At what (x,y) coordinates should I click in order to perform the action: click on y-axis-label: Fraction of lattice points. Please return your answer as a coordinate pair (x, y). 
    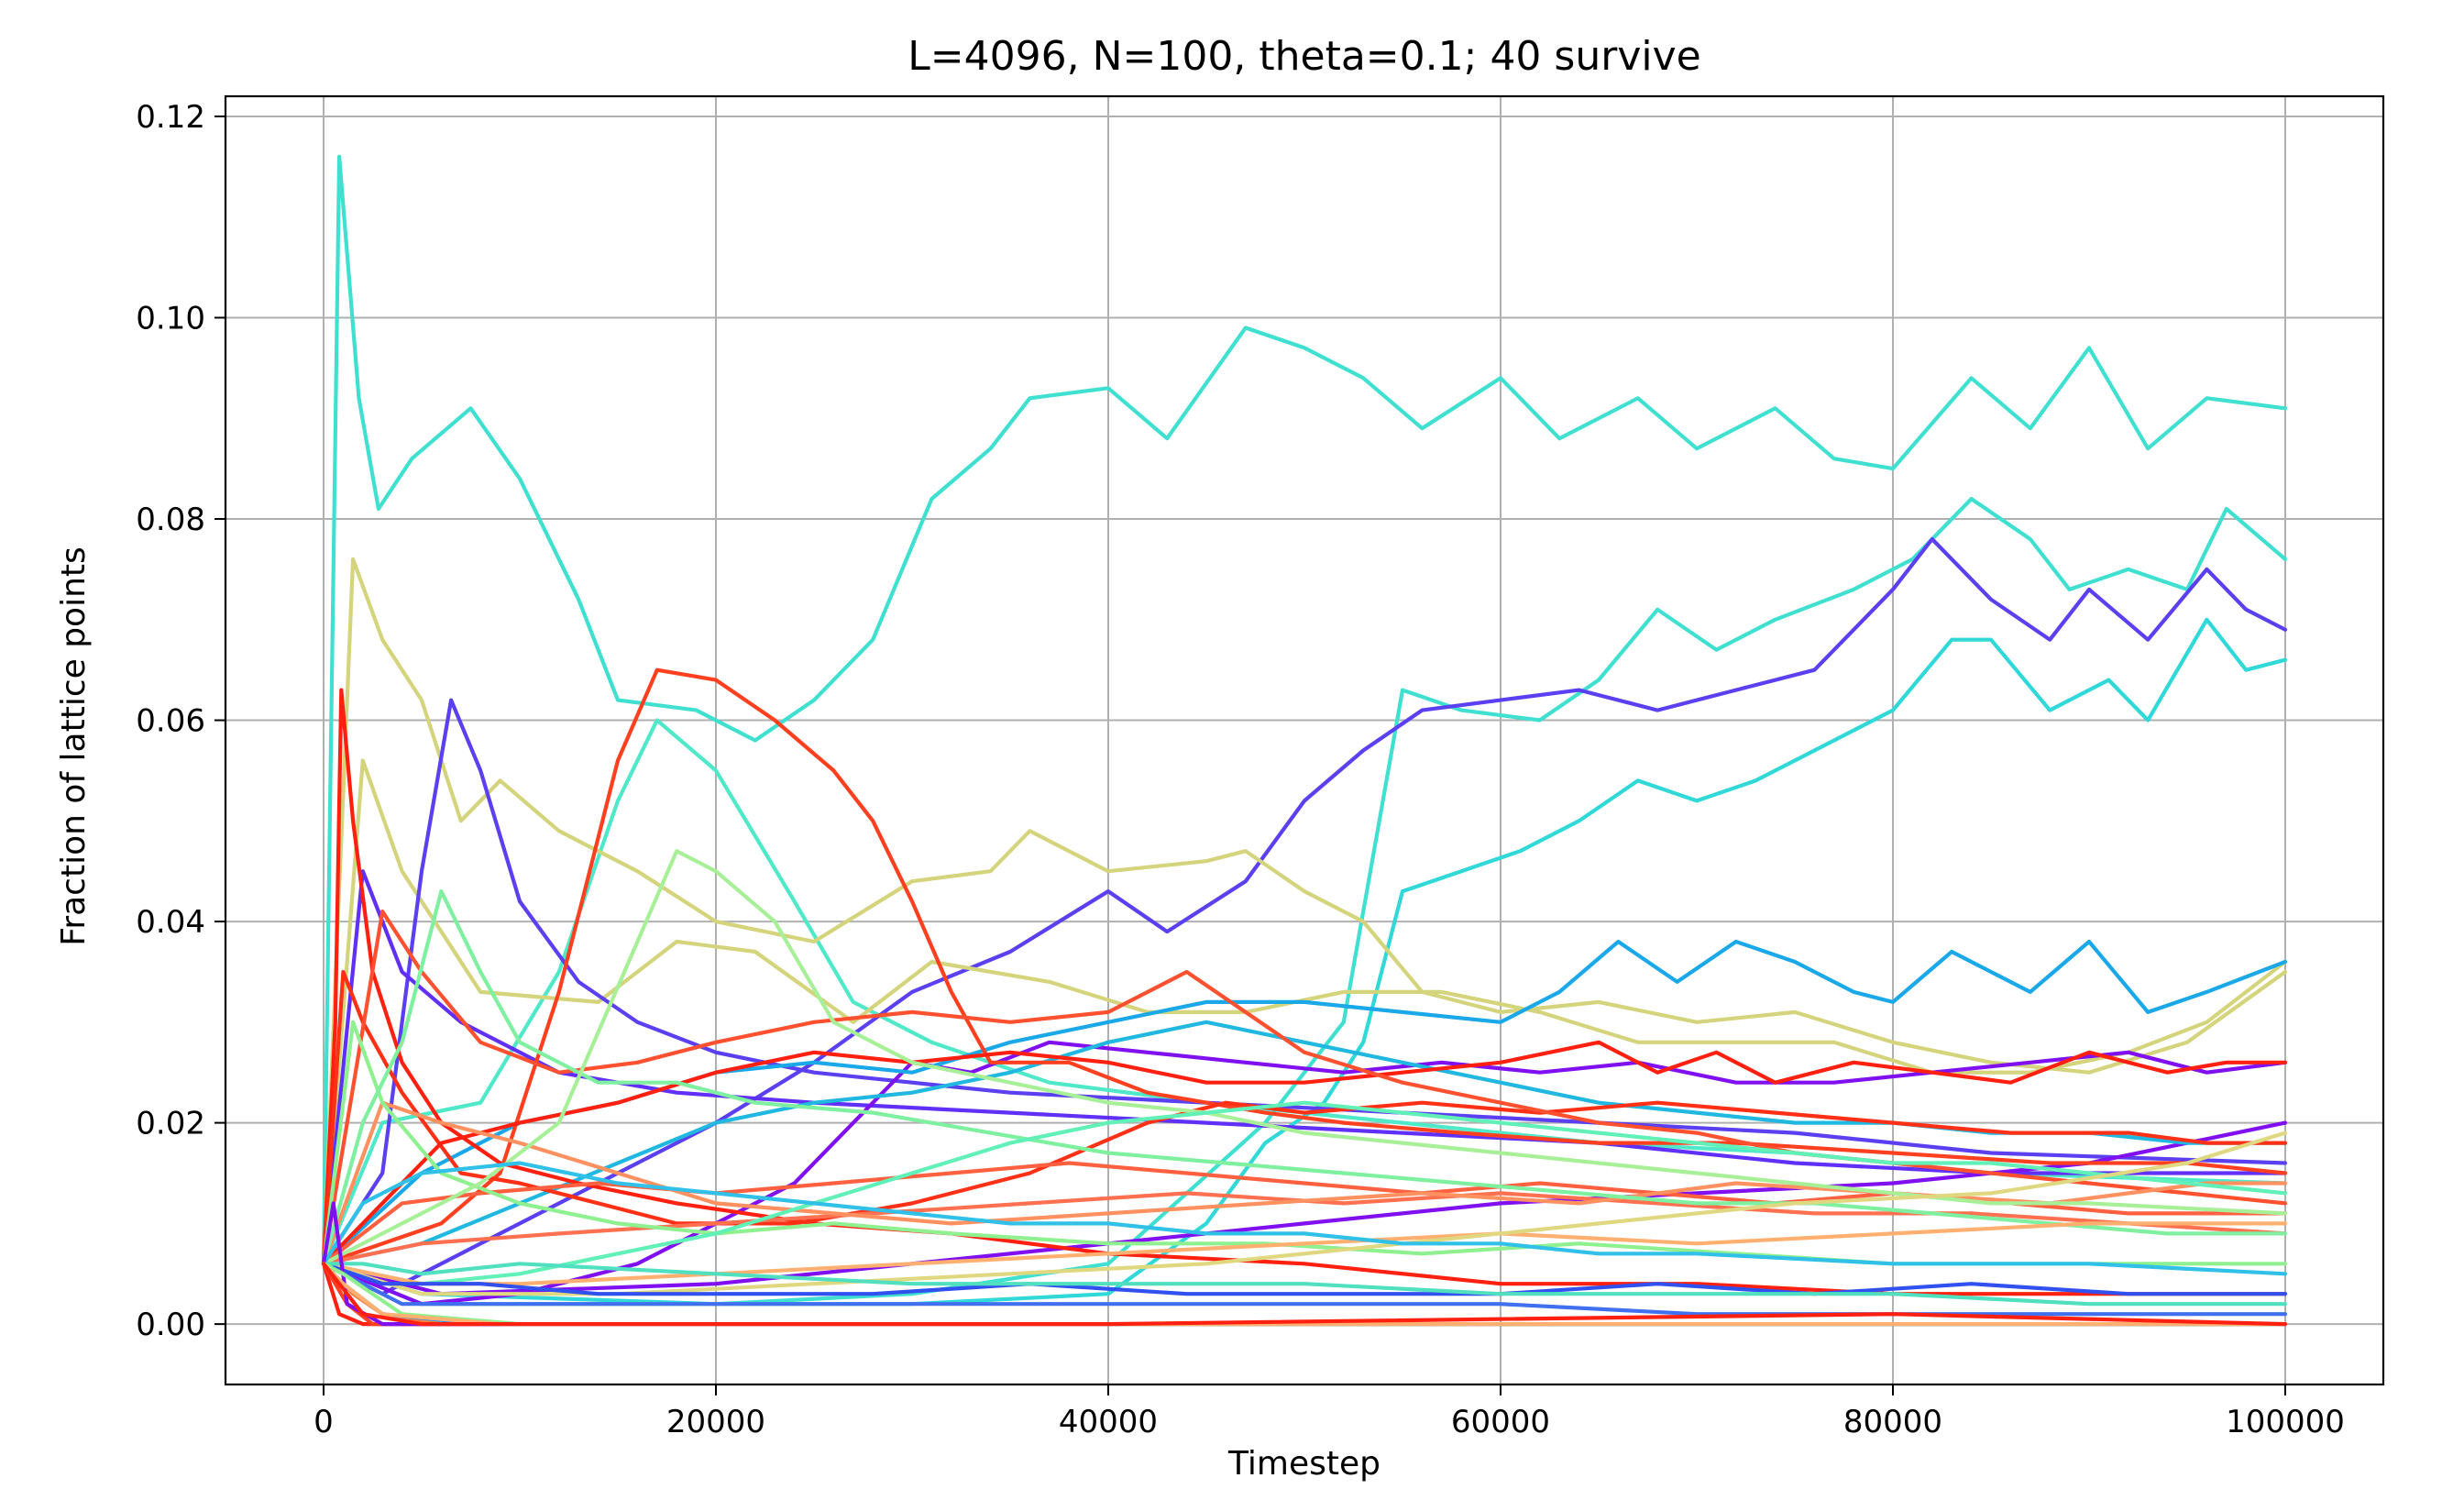
    Looking at the image, I should click on (74, 746).